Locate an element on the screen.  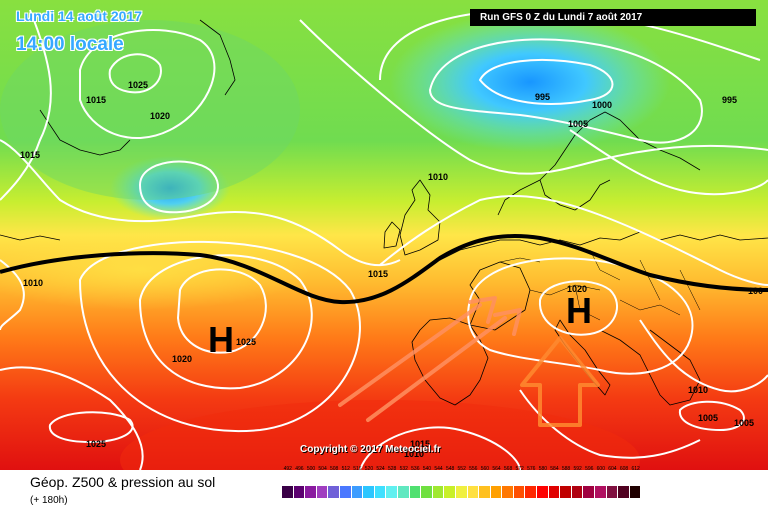
uk-coast is located at coordinates (420, 217).